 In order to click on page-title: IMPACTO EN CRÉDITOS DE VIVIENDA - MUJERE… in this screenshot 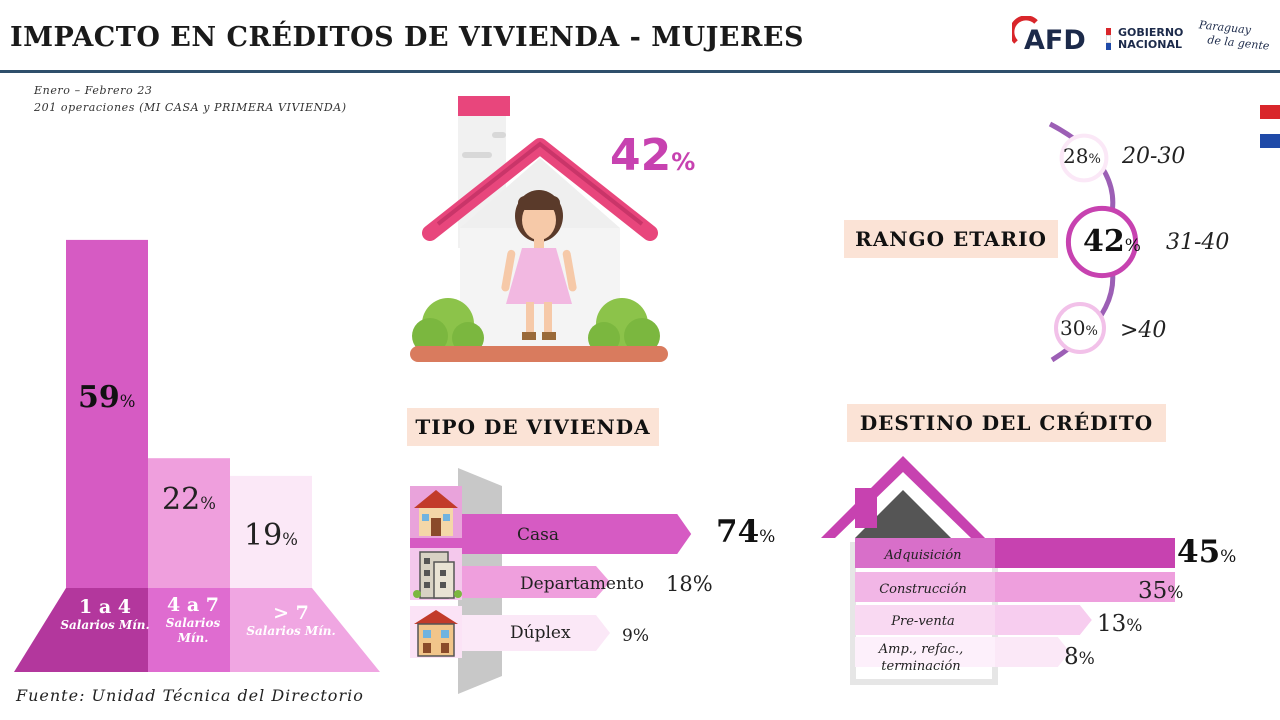, I will do `click(407, 37)`.